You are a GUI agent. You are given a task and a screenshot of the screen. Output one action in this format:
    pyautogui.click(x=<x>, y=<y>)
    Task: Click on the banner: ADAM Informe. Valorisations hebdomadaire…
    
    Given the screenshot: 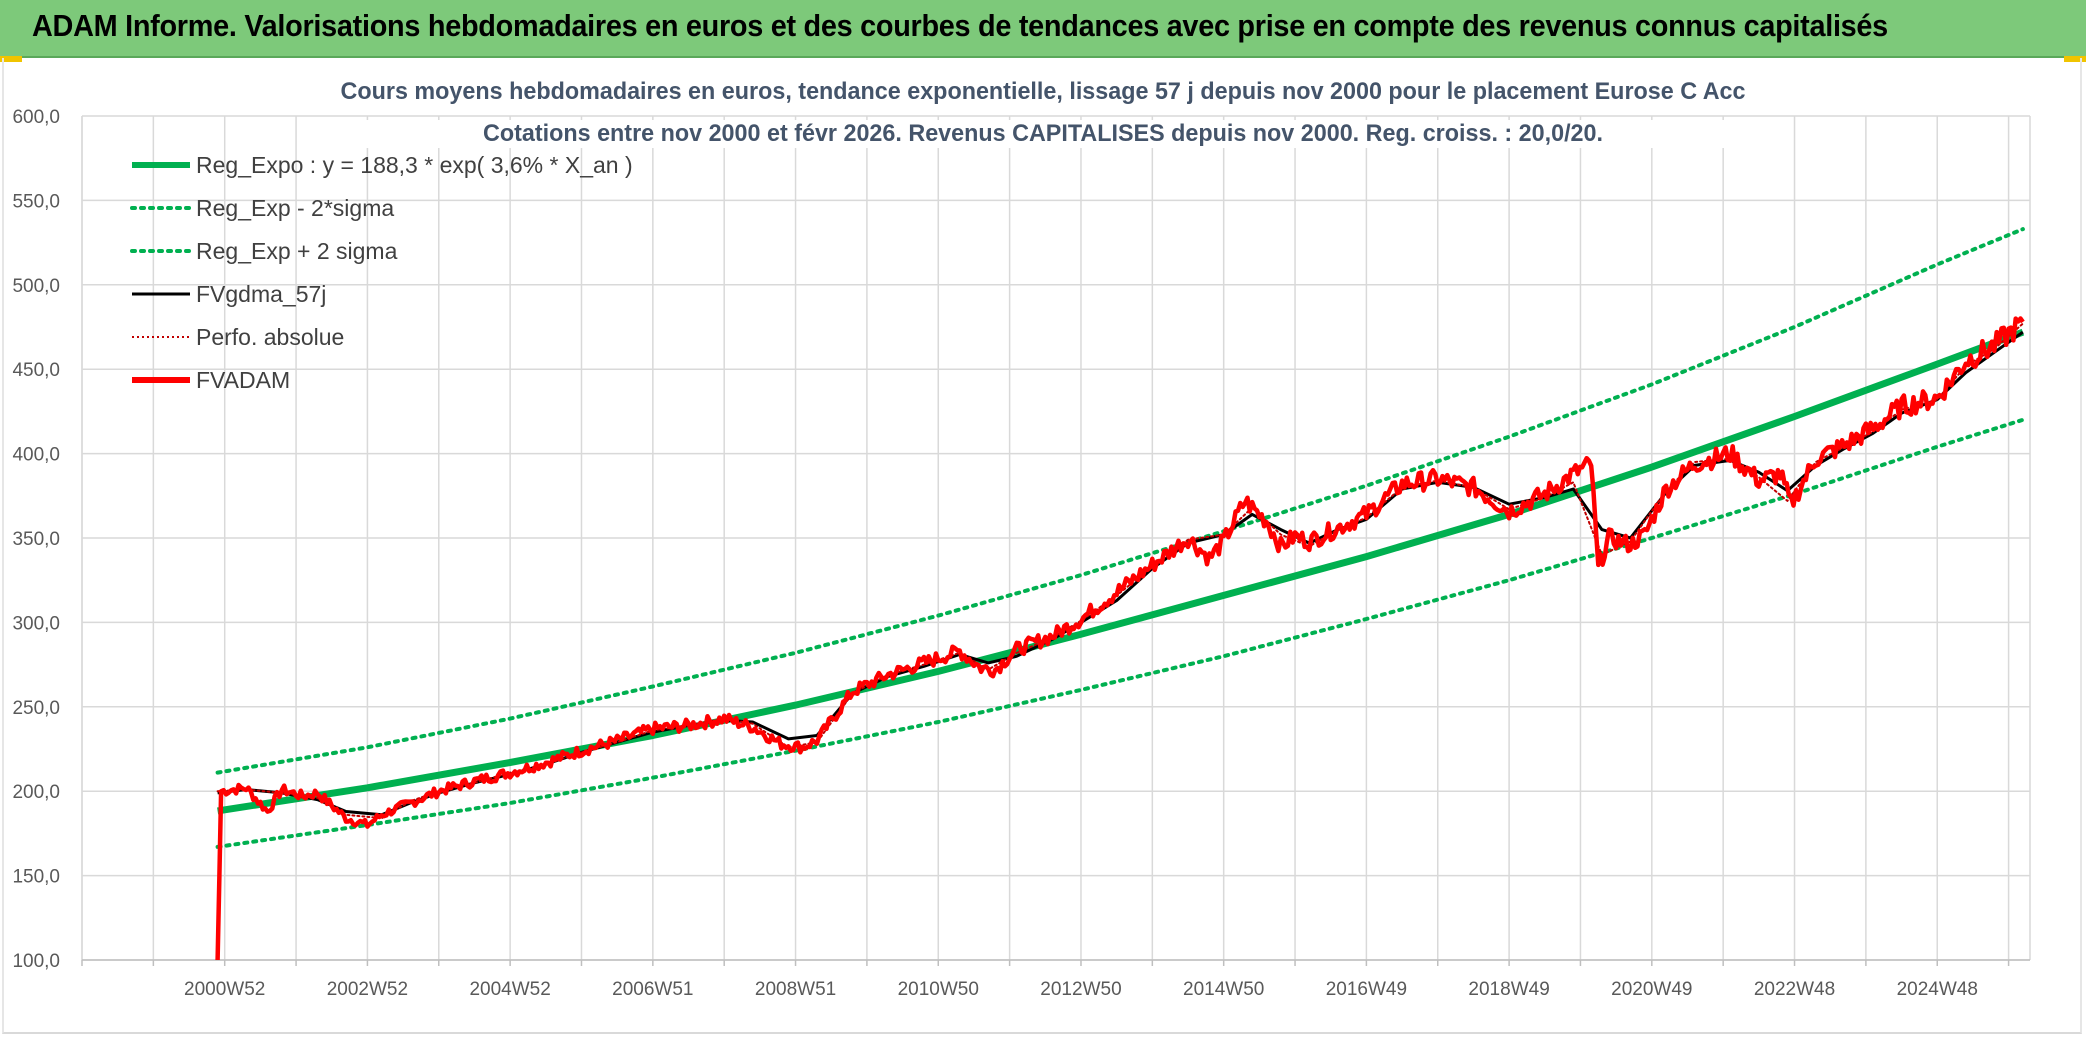 What is the action you would take?
    pyautogui.click(x=1043, y=29)
    